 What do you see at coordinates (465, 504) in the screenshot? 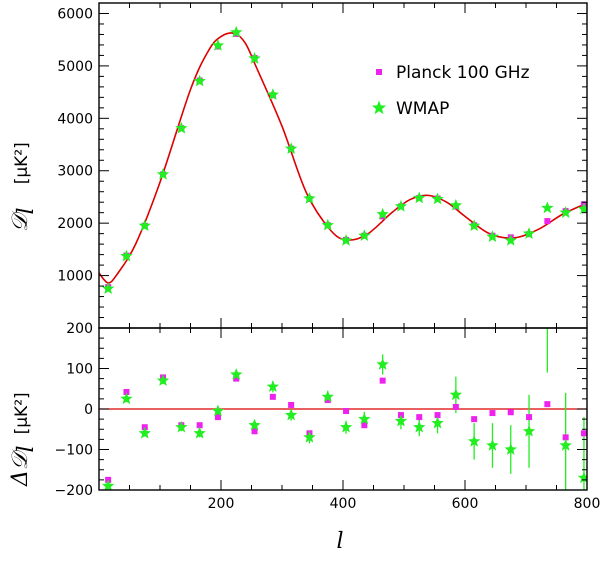
I see `x-tick-label: 600` at bounding box center [465, 504].